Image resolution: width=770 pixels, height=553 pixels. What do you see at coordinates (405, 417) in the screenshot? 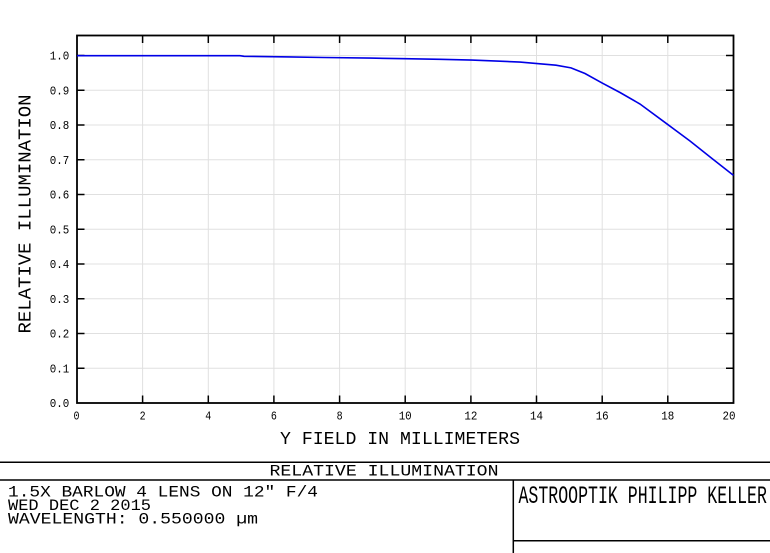
I see `svg-text: 10` at bounding box center [405, 417].